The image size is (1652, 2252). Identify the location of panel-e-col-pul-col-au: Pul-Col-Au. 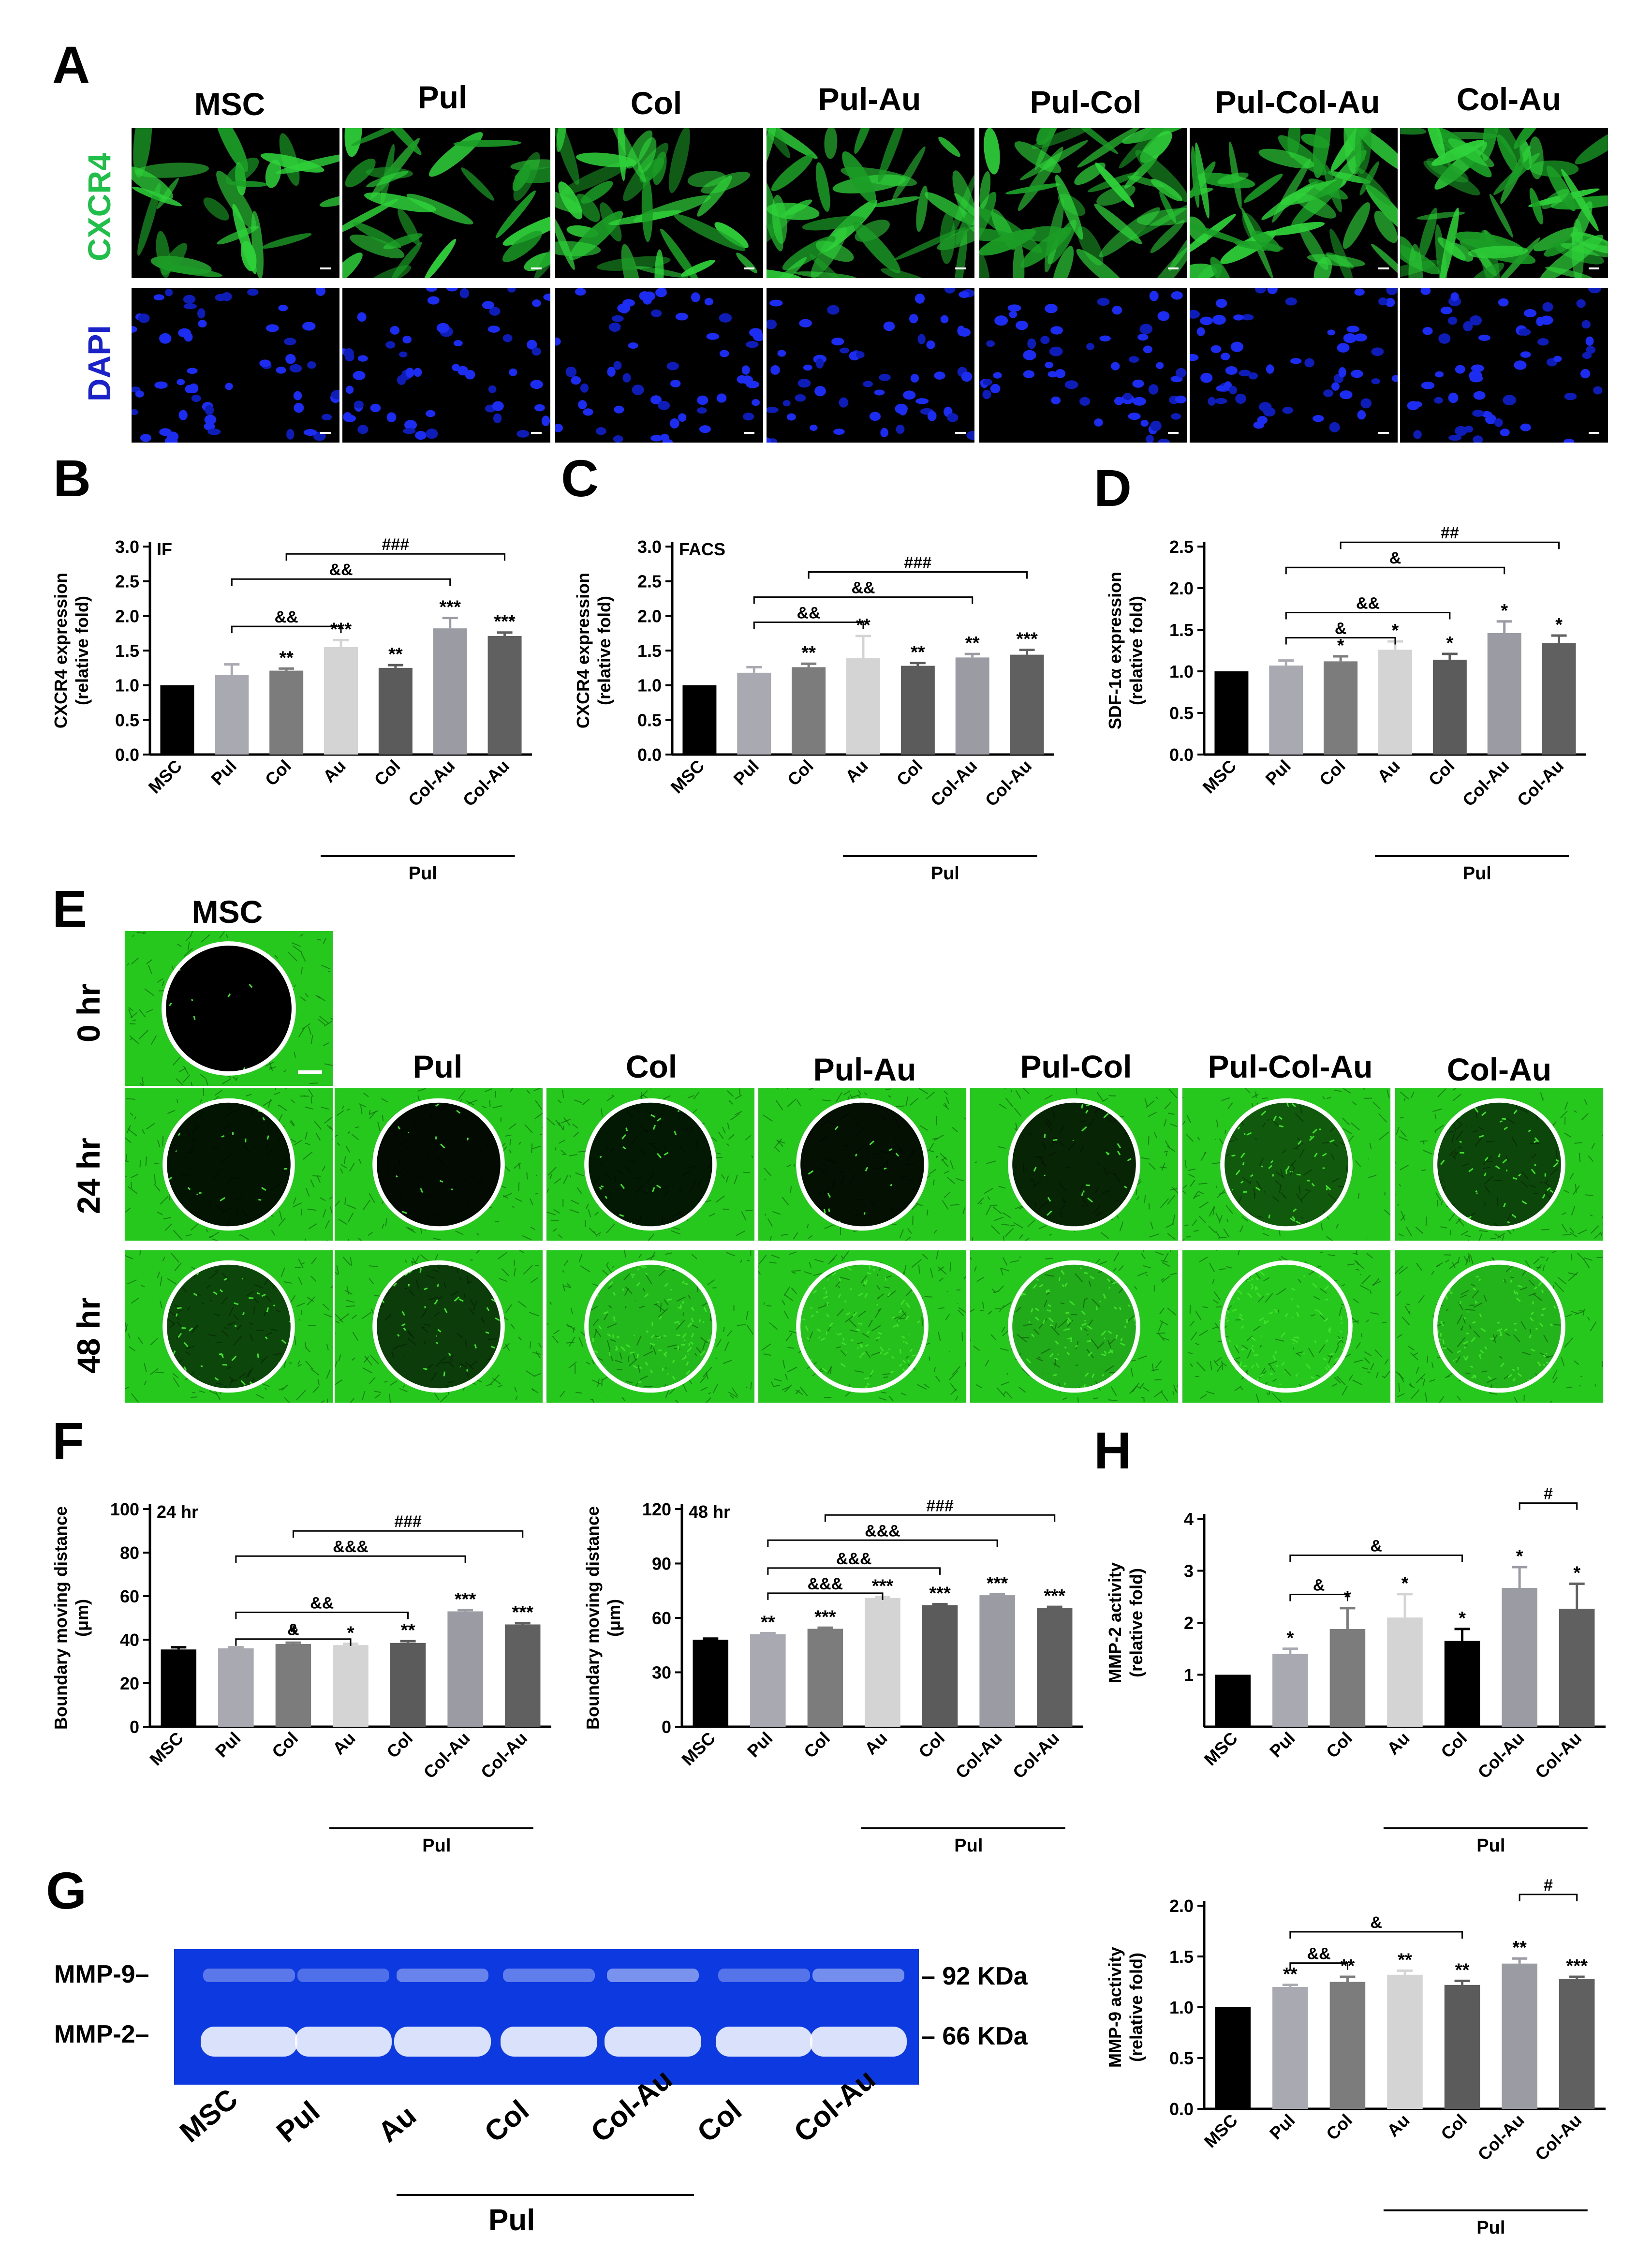
(1290, 1066).